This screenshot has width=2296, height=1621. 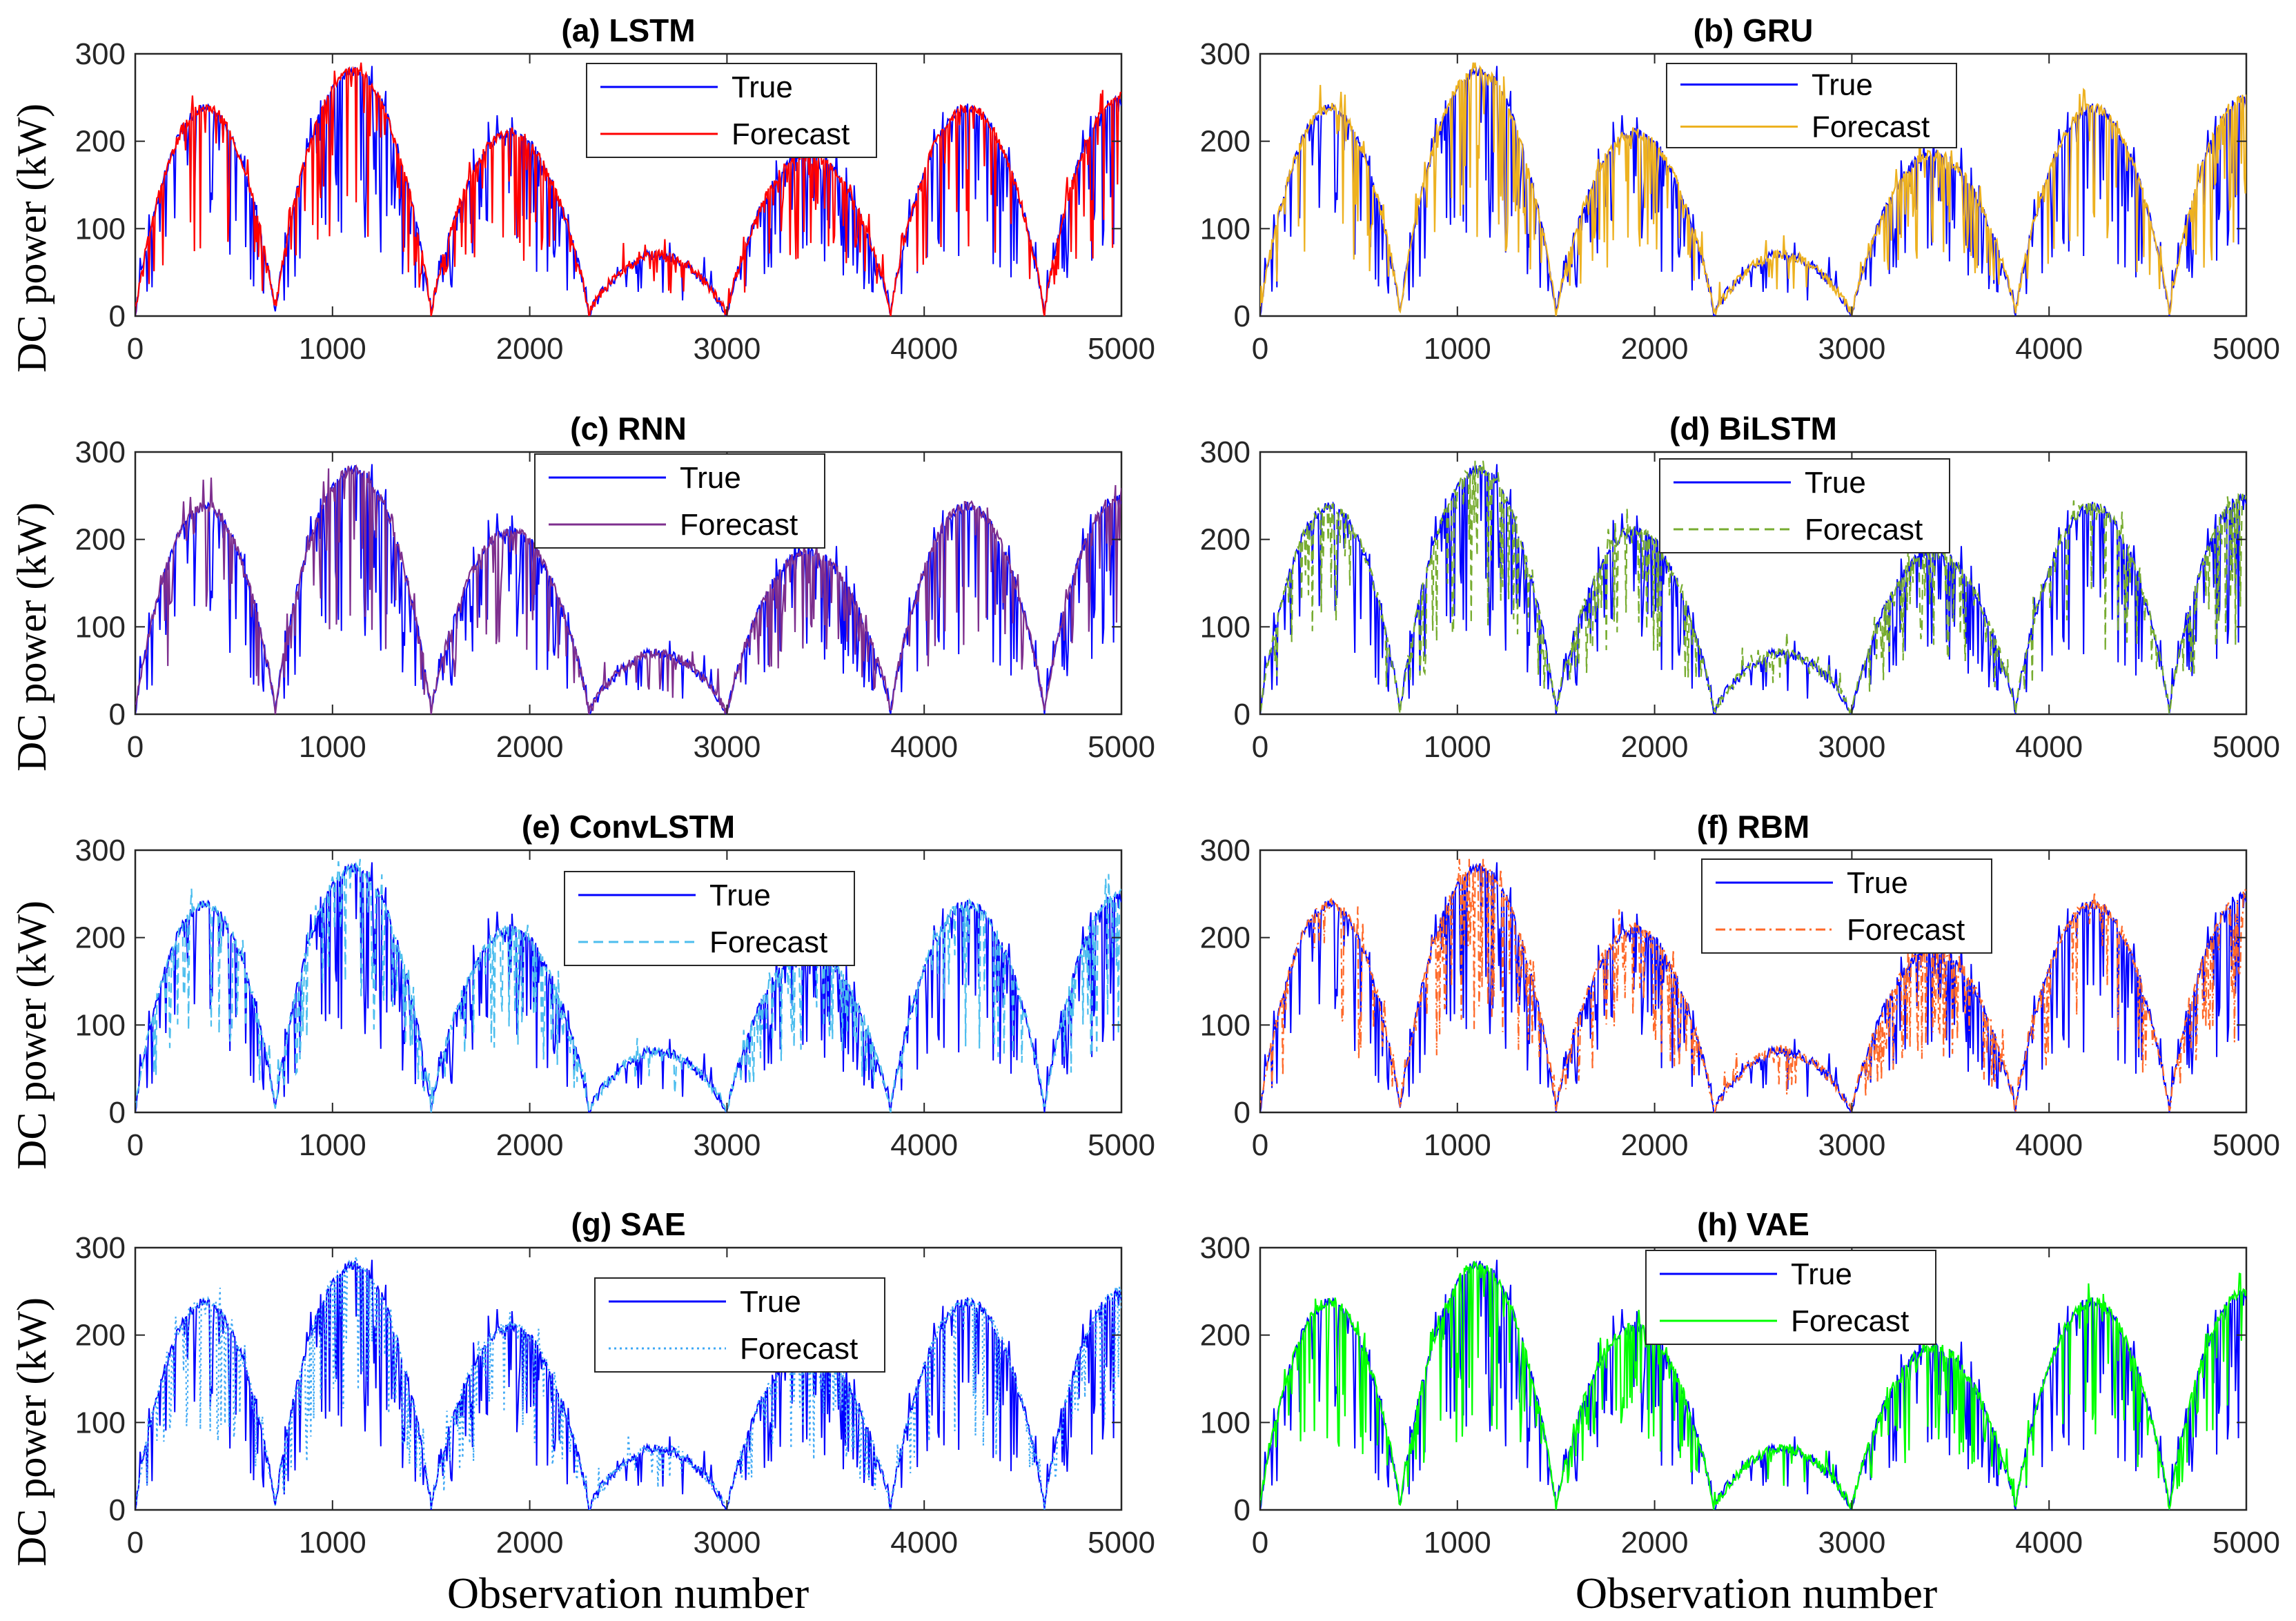 I want to click on x-axis-labels: Observation number Observation number, so click(x=1192, y=1593).